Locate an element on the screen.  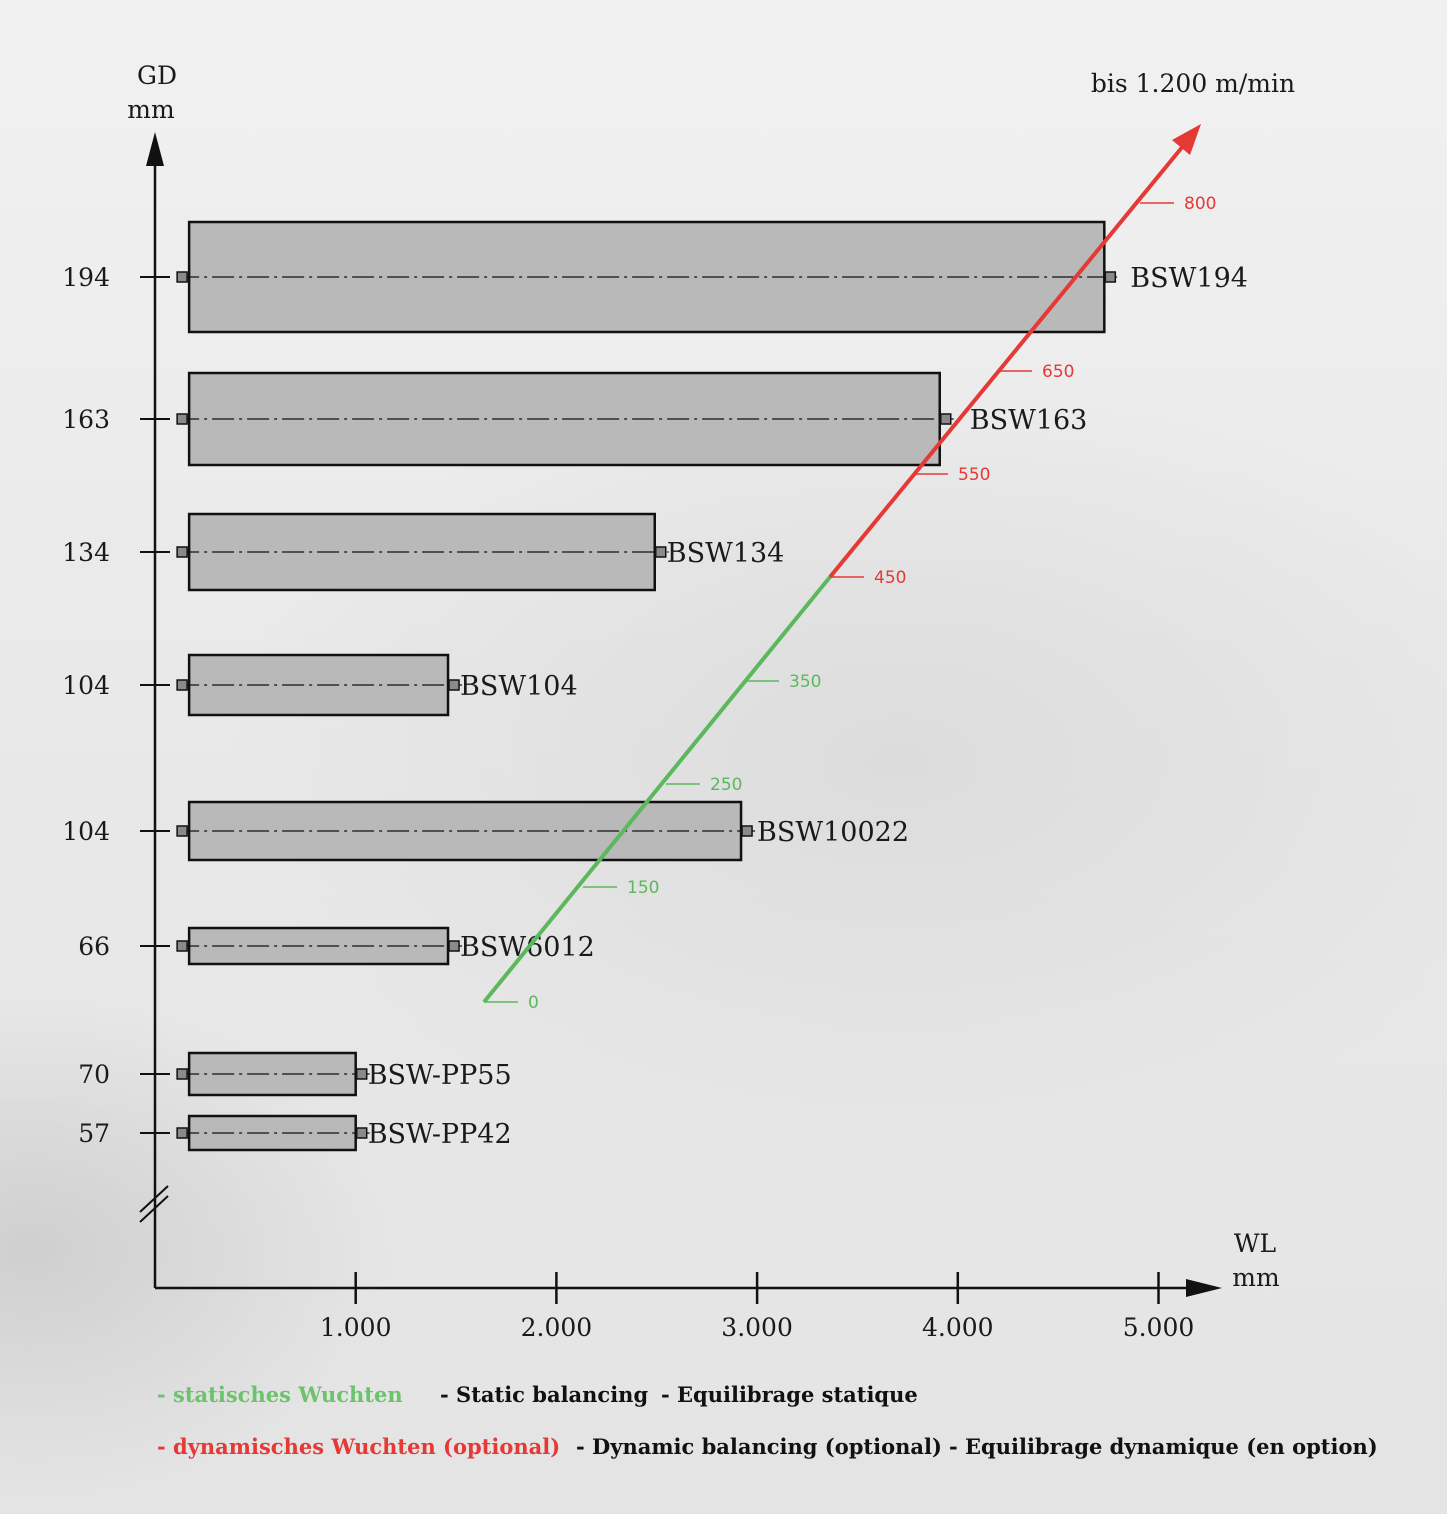
dynamic-speed-mark-label: 650 is located at coordinates (1058, 372).